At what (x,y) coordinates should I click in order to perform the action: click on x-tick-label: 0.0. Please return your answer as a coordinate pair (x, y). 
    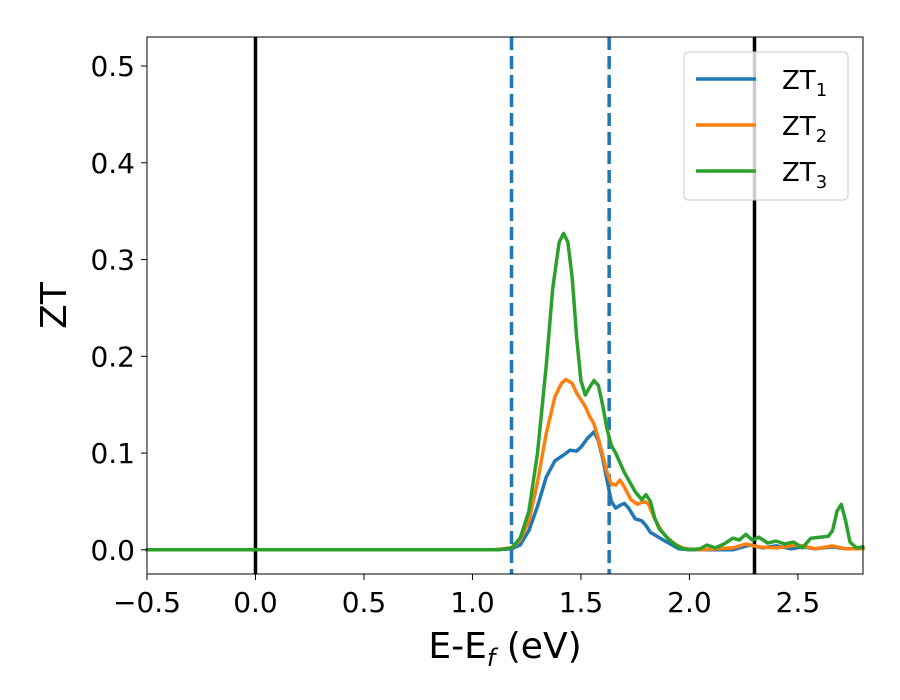
    Looking at the image, I should click on (255, 602).